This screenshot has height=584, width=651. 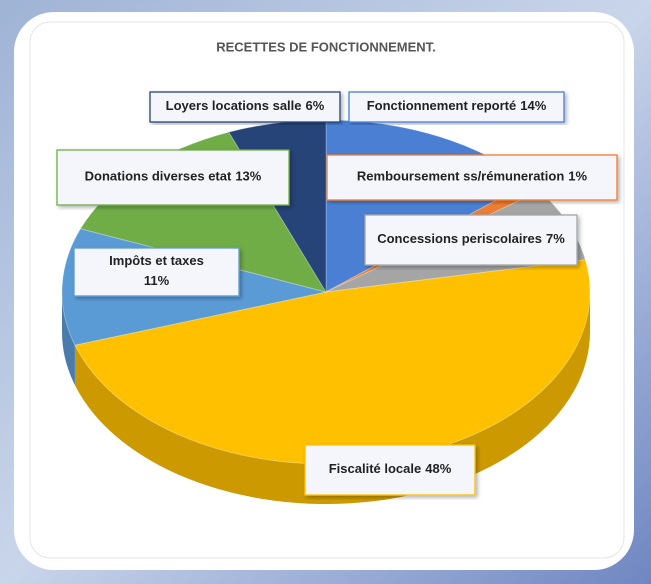 What do you see at coordinates (68, 339) in the screenshot?
I see `slice-side` at bounding box center [68, 339].